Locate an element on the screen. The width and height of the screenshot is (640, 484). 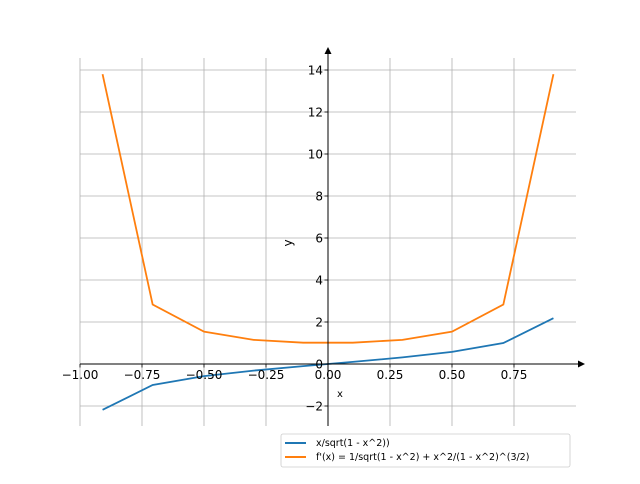
x-tick-label: −1.00 is located at coordinates (80, 375).